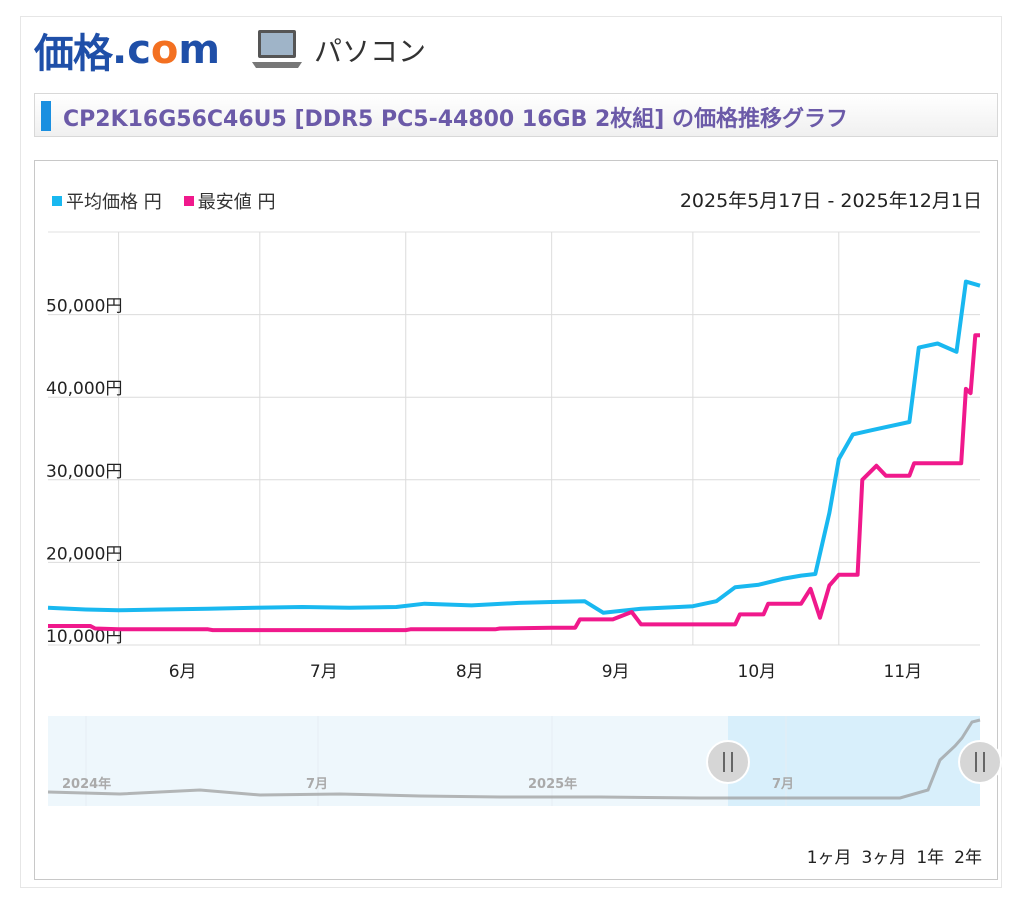  I want to click on navigator-handle-right, so click(980, 762).